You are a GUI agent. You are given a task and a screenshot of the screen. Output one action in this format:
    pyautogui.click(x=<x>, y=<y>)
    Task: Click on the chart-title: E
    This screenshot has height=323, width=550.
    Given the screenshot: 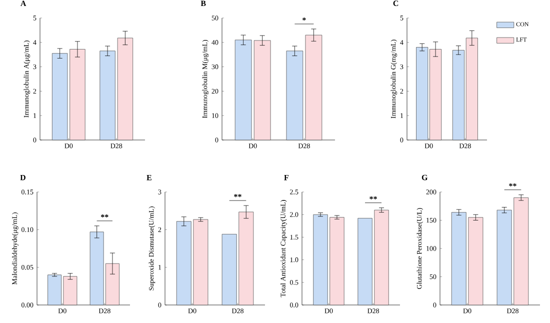 What is the action you would take?
    pyautogui.click(x=149, y=177)
    